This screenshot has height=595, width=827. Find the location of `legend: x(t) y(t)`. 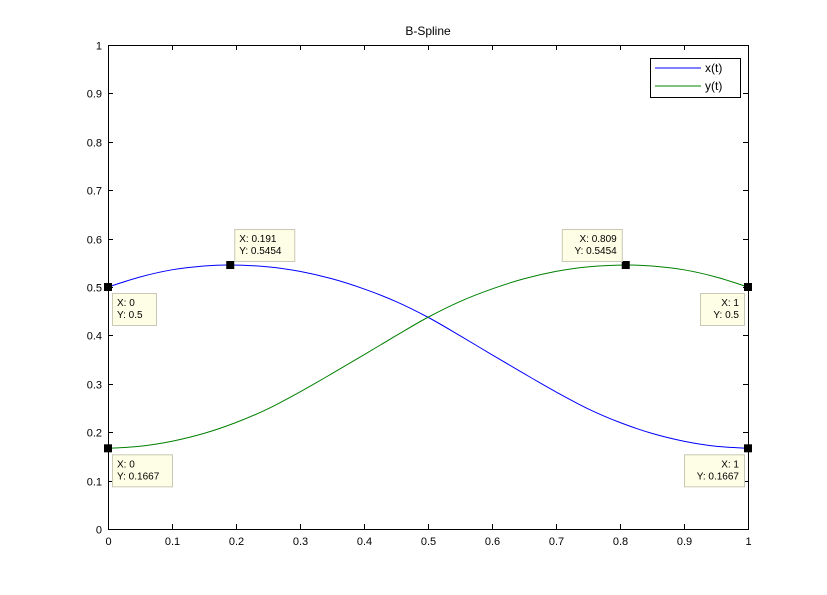

legend: x(t) y(t) is located at coordinates (695, 78).